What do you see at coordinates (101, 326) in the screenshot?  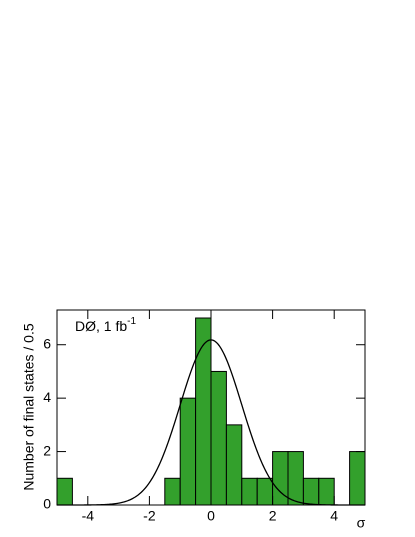 I see `annotation-text: DØ, 1 fb` at bounding box center [101, 326].